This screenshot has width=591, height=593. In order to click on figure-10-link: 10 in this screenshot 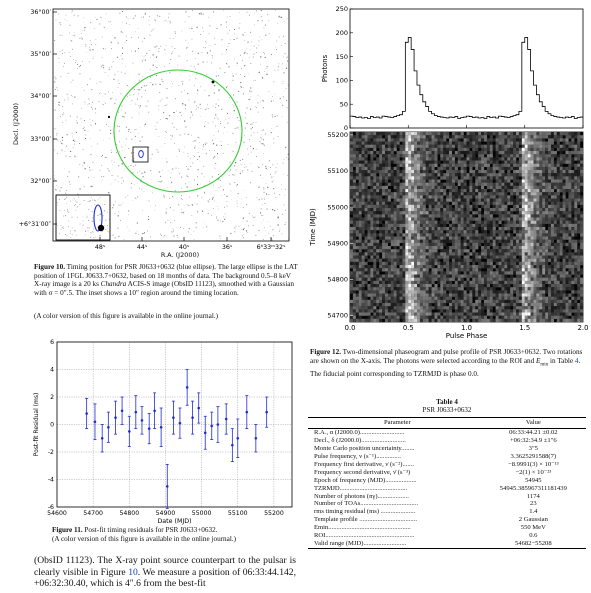, I will do `click(133, 572)`.